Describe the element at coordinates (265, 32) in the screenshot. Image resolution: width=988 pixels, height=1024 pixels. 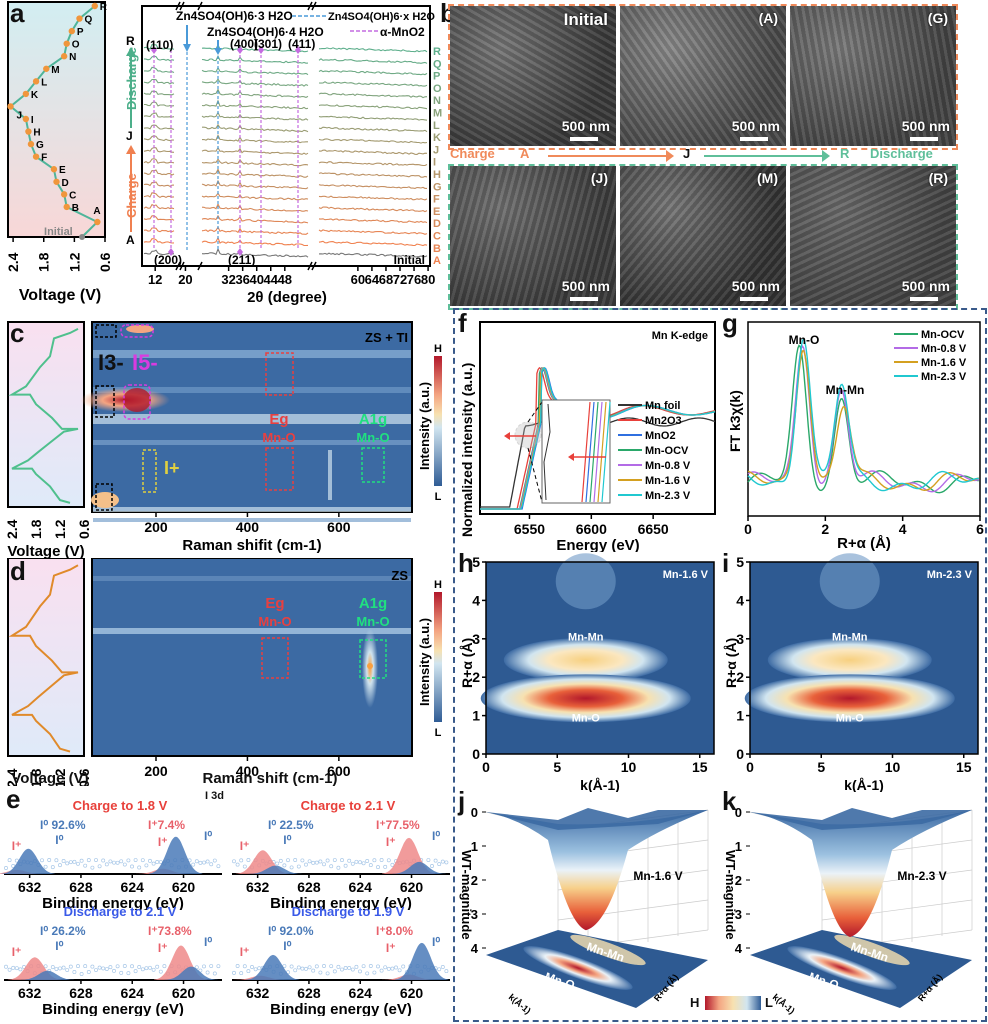
I see `legend-zso4: Zn4SO4(OH)6·4 H2O` at that location.